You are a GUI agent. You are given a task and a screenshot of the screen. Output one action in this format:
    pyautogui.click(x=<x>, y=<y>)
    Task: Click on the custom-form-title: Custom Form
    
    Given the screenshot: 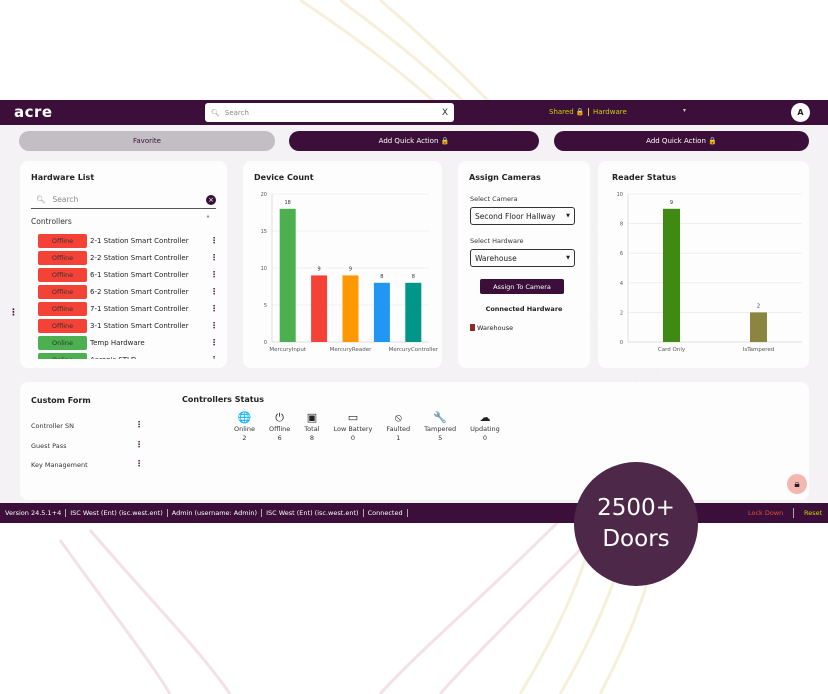 What is the action you would take?
    pyautogui.click(x=61, y=400)
    